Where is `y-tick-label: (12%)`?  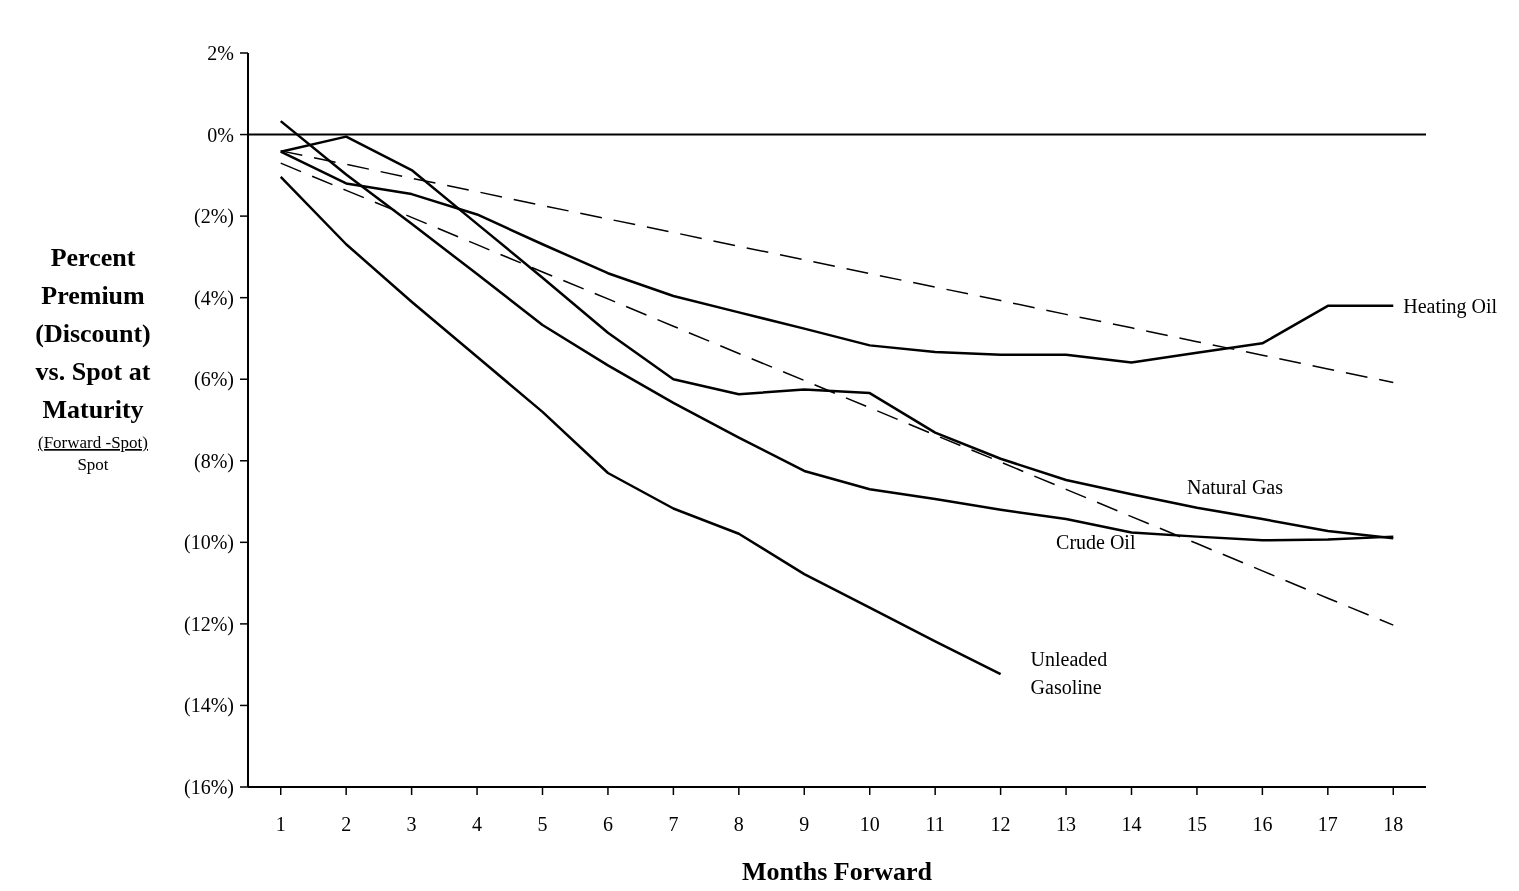
y-tick-label: (12%) is located at coordinates (209, 624).